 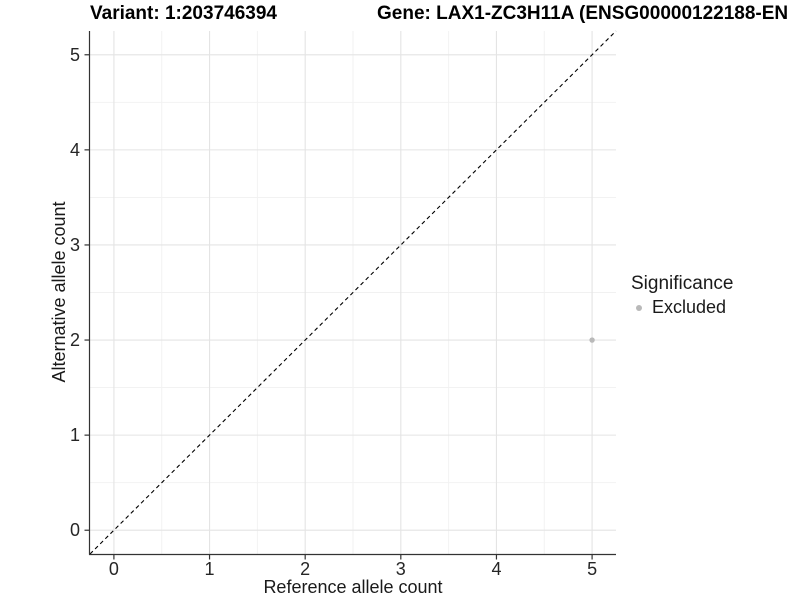 I want to click on x-tick-label-2: 2, so click(x=305, y=569).